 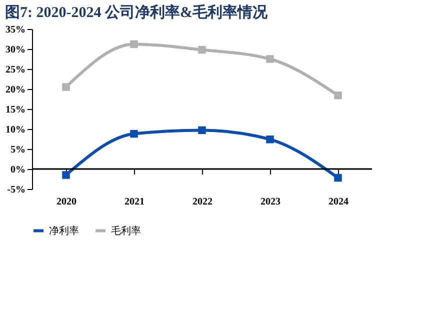 I want to click on y-tick-label: -5%, so click(x=16, y=190).